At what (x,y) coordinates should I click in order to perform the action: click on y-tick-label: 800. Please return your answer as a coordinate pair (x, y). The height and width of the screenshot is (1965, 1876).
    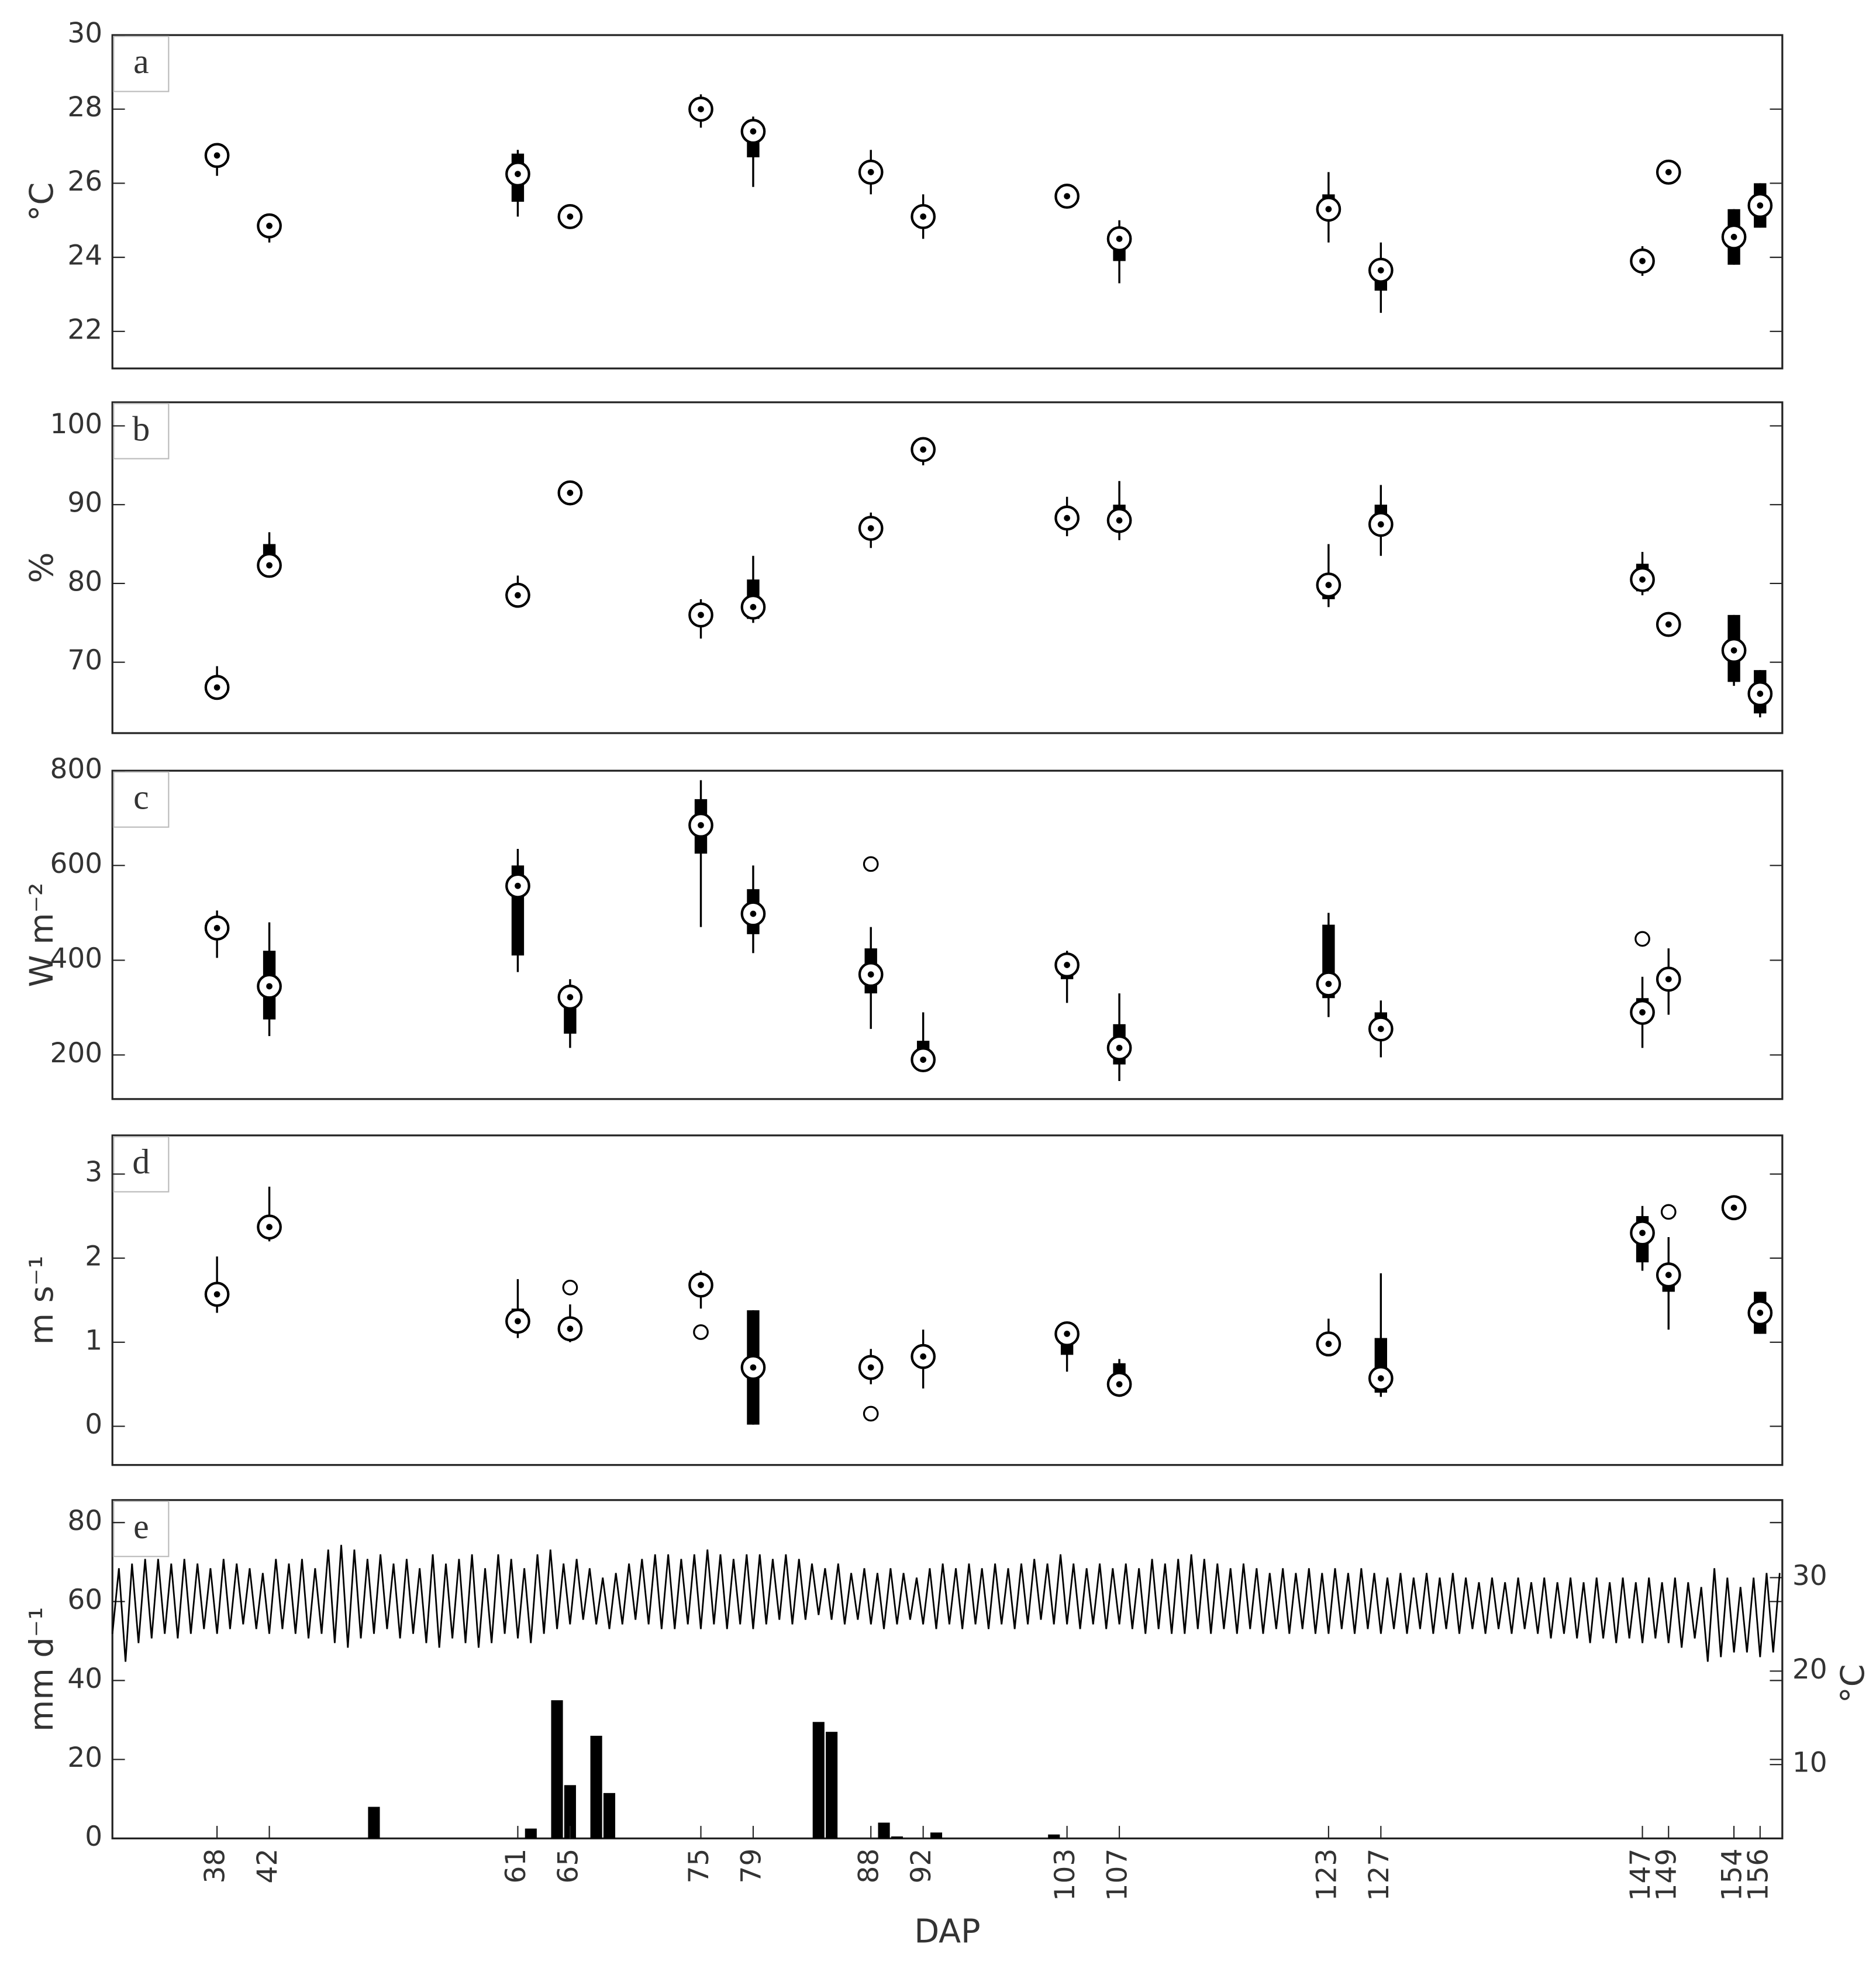
    Looking at the image, I should click on (76, 769).